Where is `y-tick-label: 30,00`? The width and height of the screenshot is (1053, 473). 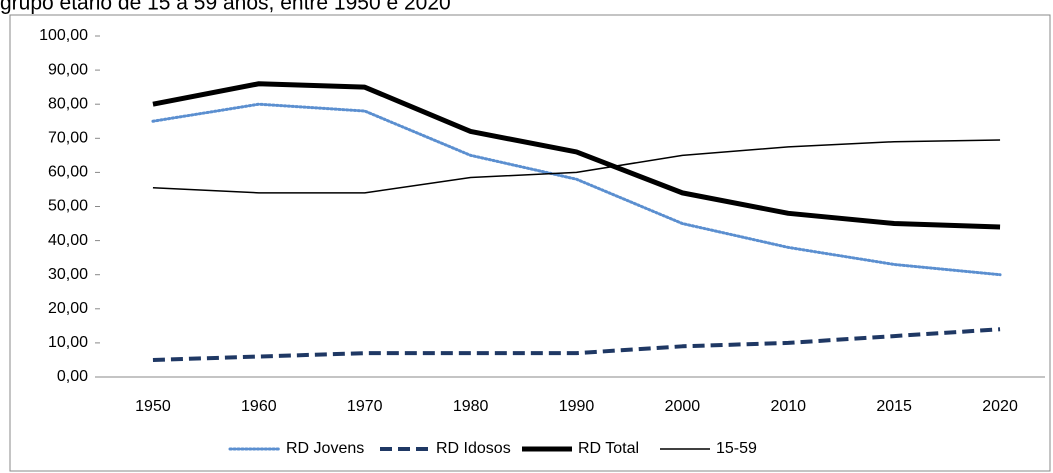
y-tick-label: 30,00 is located at coordinates (68, 274).